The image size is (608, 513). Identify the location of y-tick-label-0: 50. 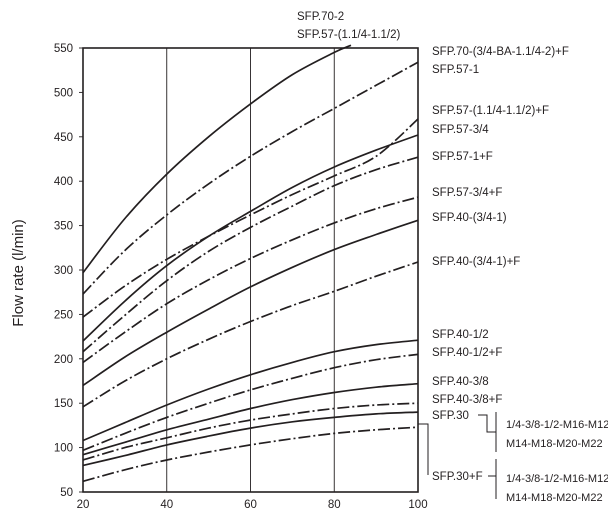
(66, 493).